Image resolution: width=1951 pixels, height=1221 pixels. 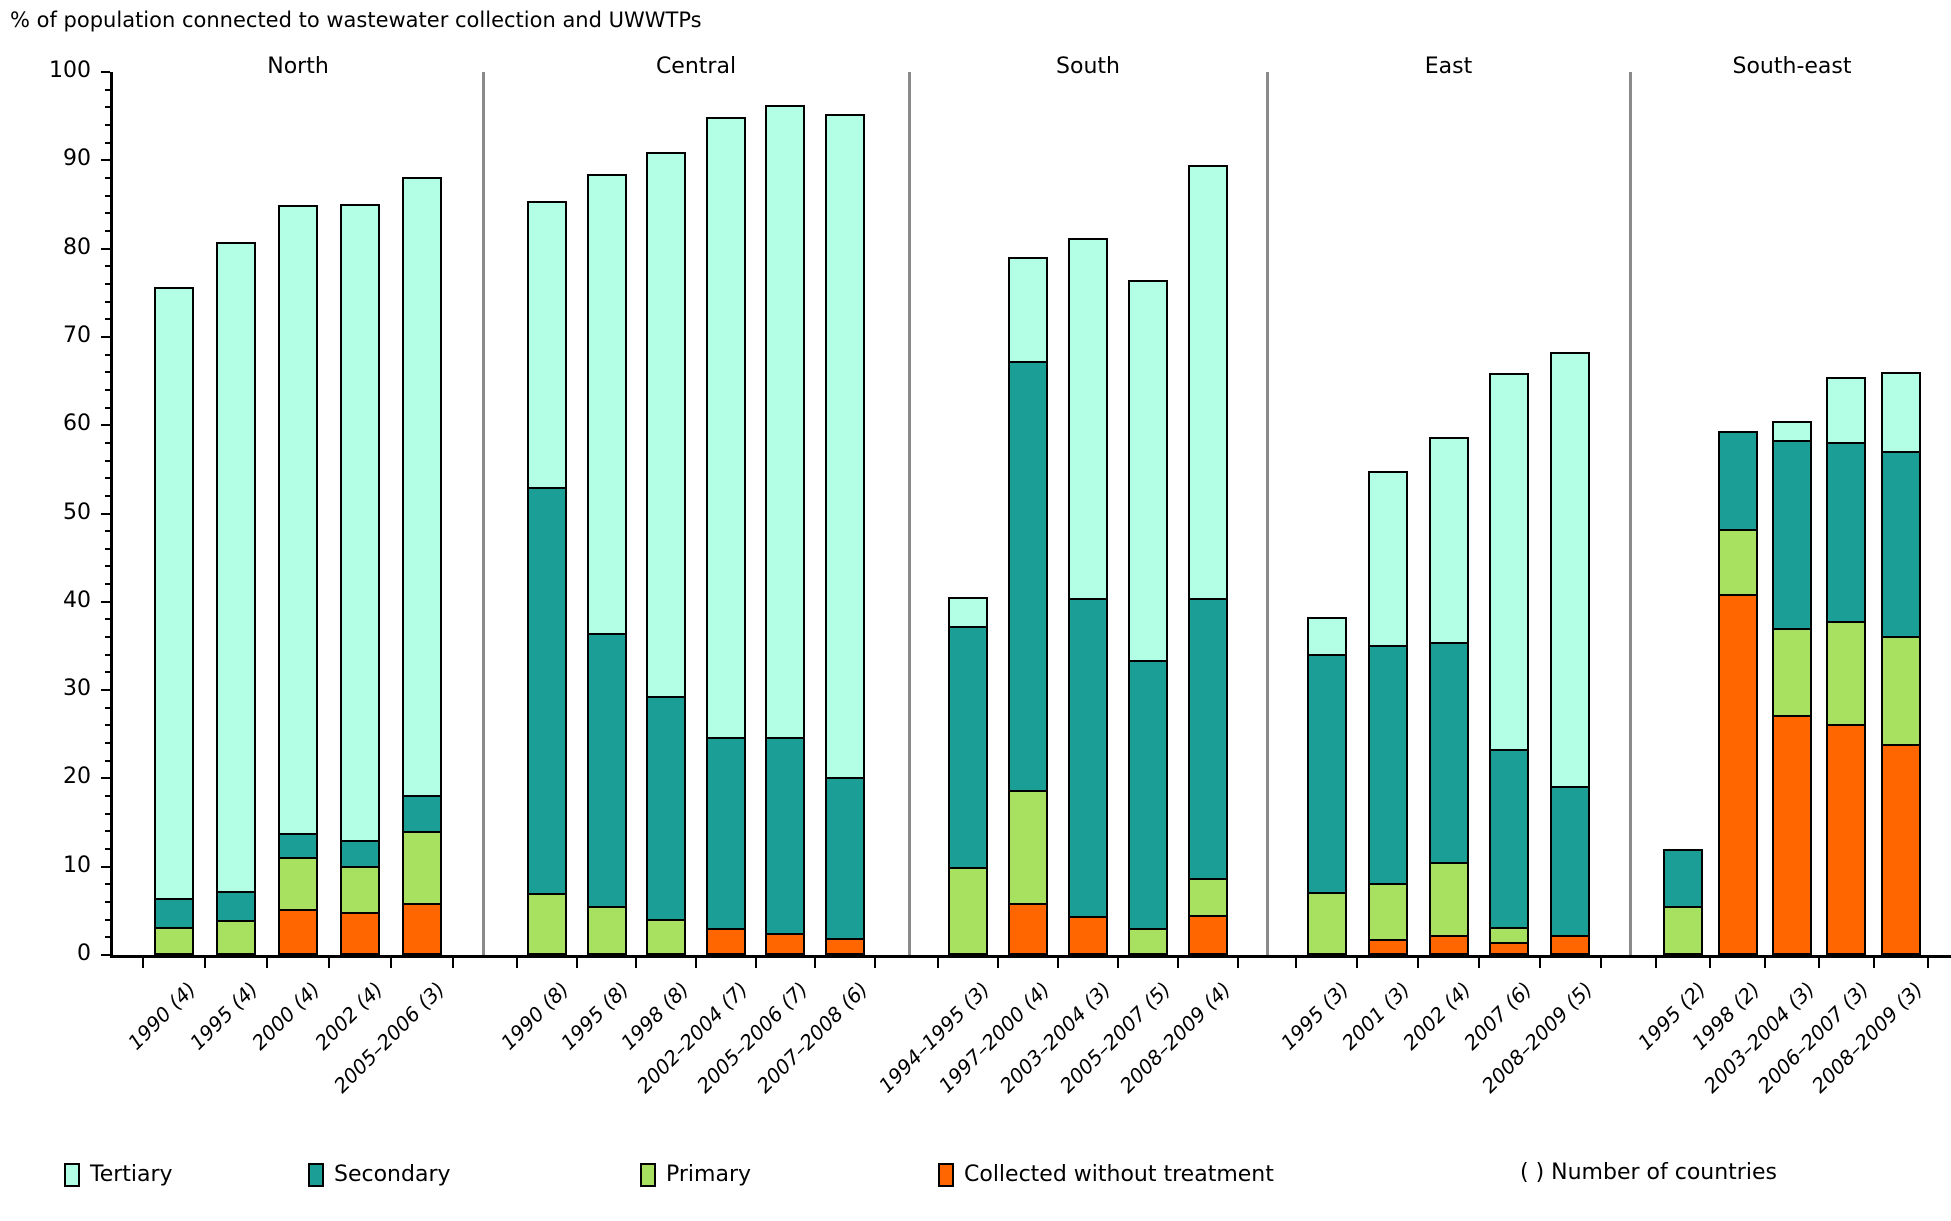 I want to click on x-axis-label: 1995 (4), so click(x=224, y=1016).